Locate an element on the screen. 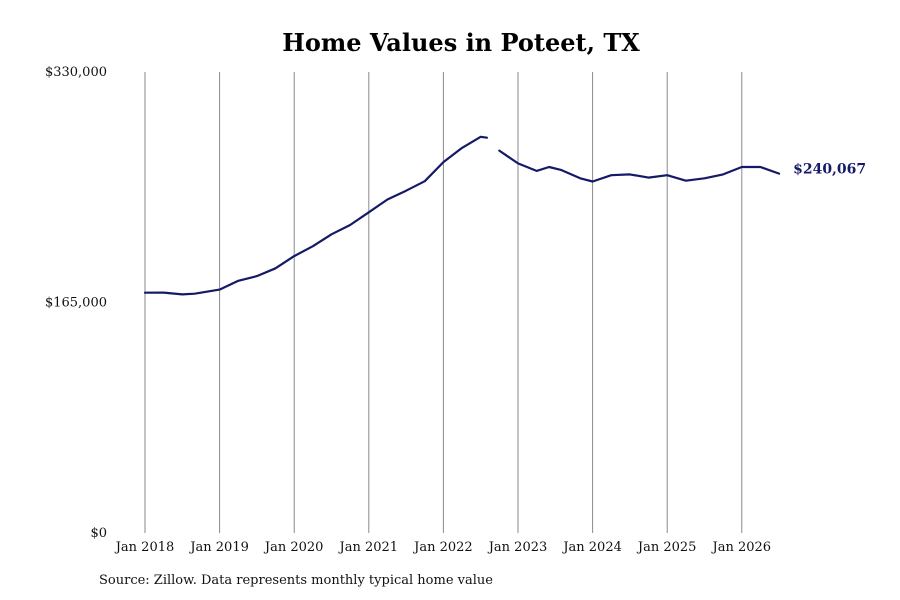  y-axis-ticks: $0 $165,000 $330,000 is located at coordinates (76, 303).